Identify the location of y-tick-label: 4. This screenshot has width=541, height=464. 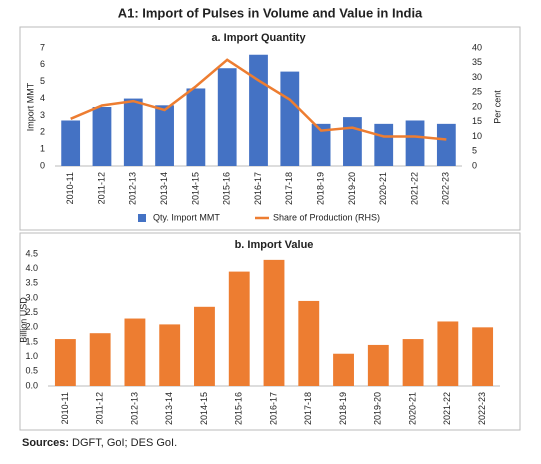
(42, 98).